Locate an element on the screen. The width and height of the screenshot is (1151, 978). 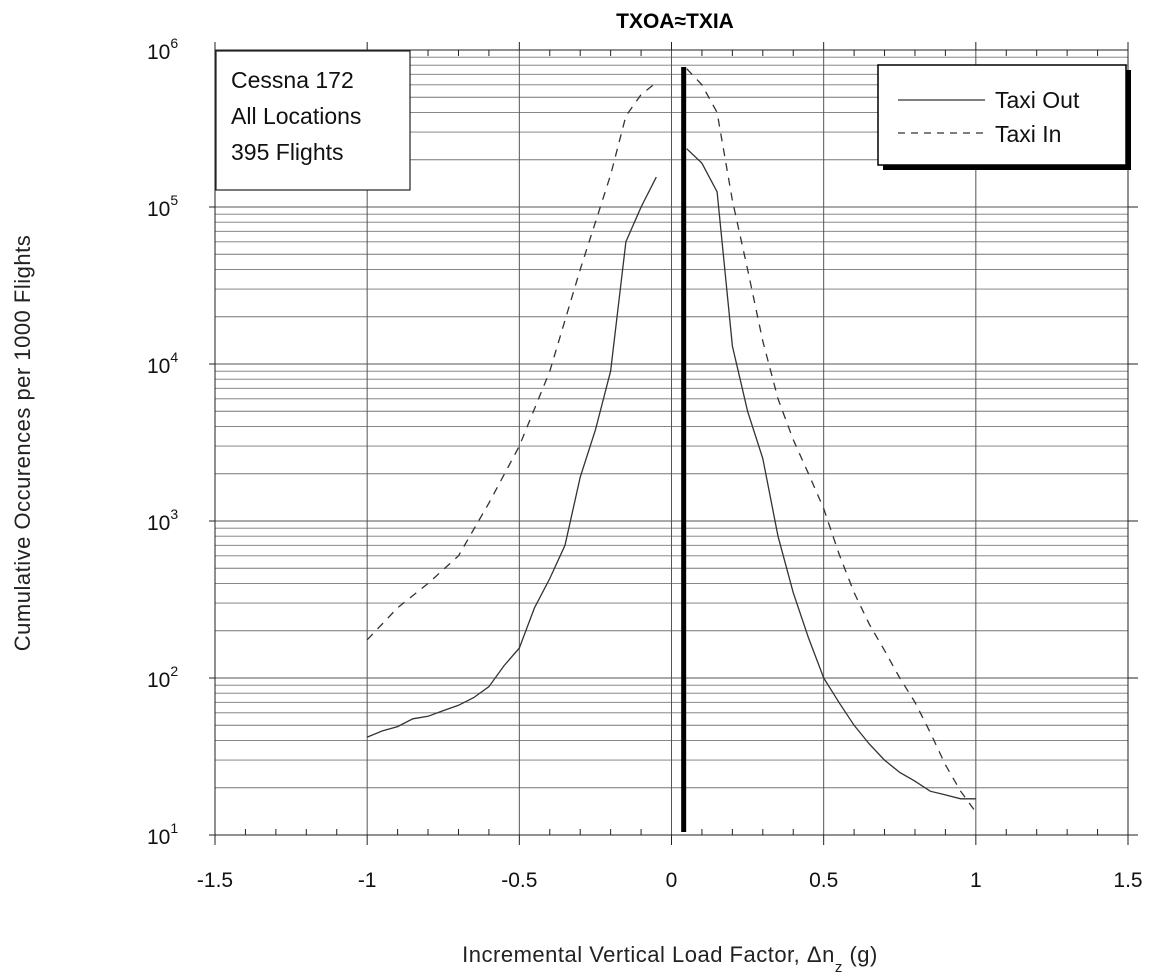
y-tick-exponent: 5 is located at coordinates (174, 200).